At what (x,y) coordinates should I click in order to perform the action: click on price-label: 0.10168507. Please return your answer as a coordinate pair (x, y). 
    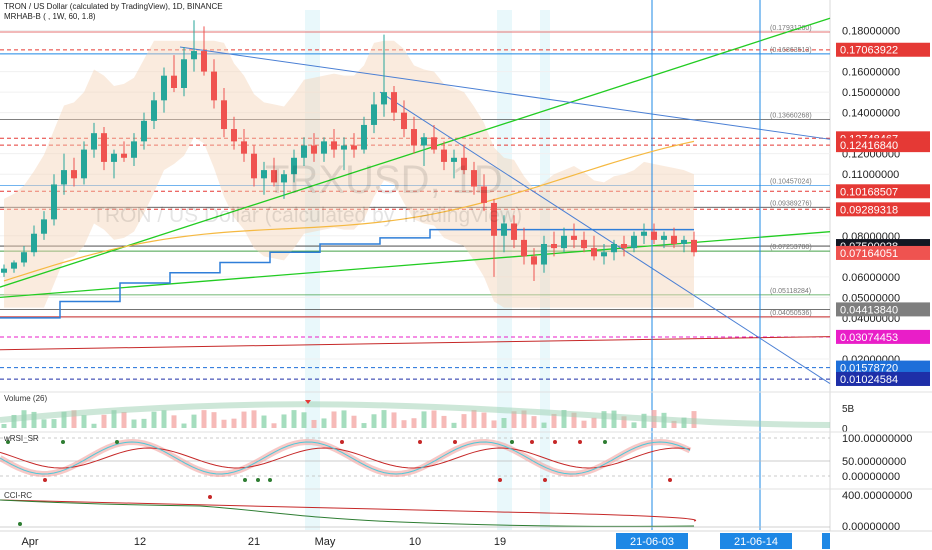
    Looking at the image, I should click on (883, 191).